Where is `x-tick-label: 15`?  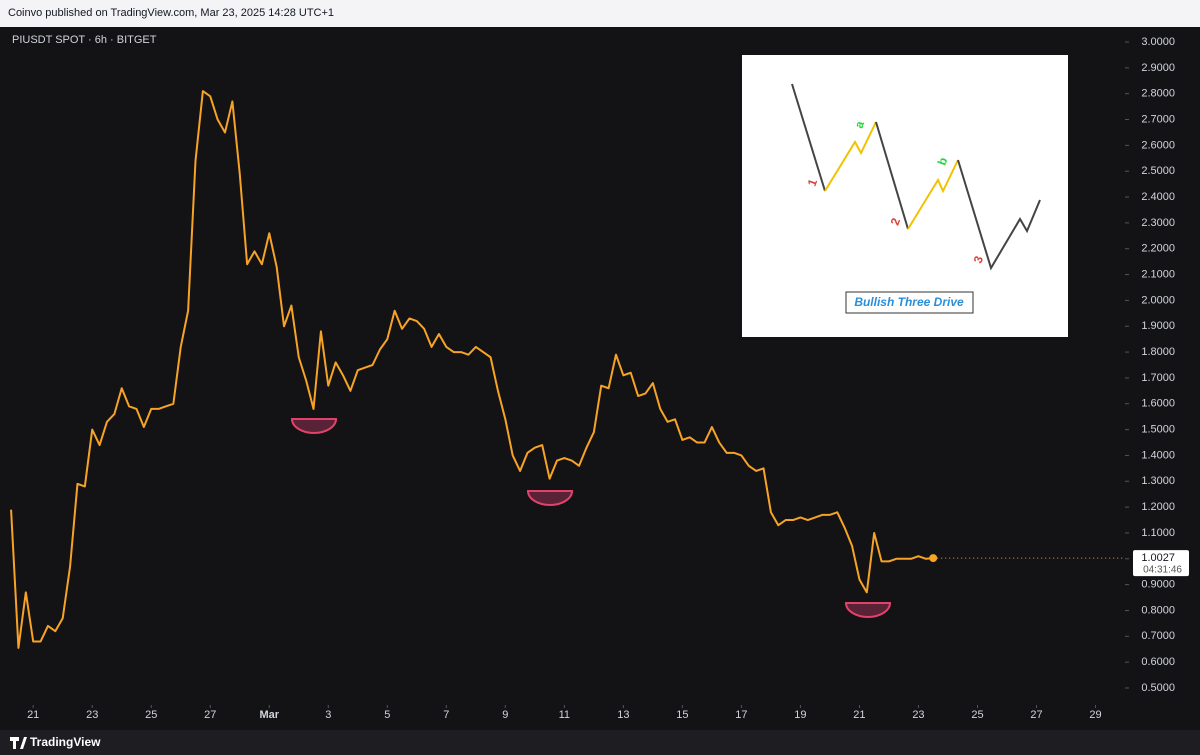
x-tick-label: 15 is located at coordinates (682, 715).